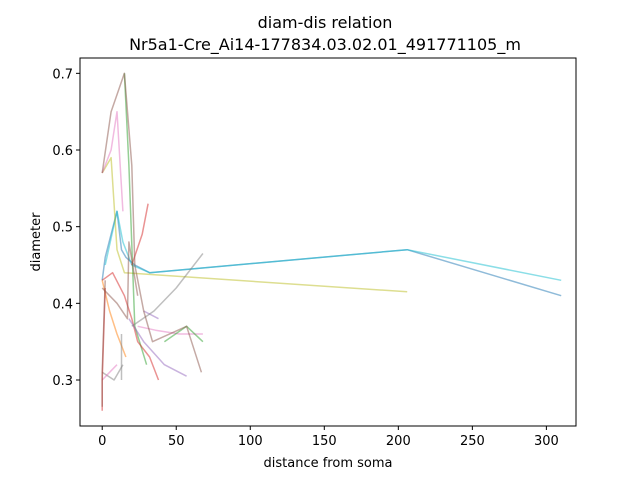 The width and height of the screenshot is (640, 484). Describe the element at coordinates (62, 151) in the screenshot. I see `y-tick-label: 0.6` at that location.